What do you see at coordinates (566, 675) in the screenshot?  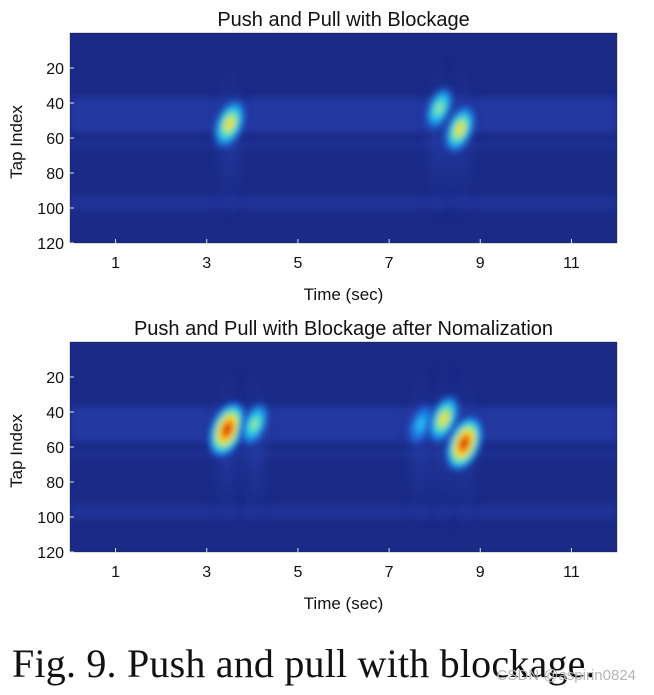 I see `watermark-text: CSDN @aspirin0824` at bounding box center [566, 675].